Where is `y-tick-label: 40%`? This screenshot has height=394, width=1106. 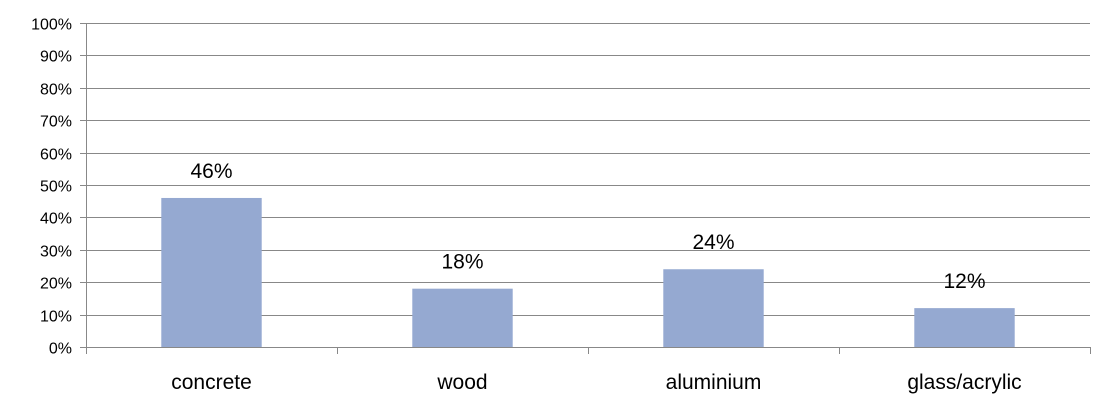 y-tick-label: 40% is located at coordinates (56, 219).